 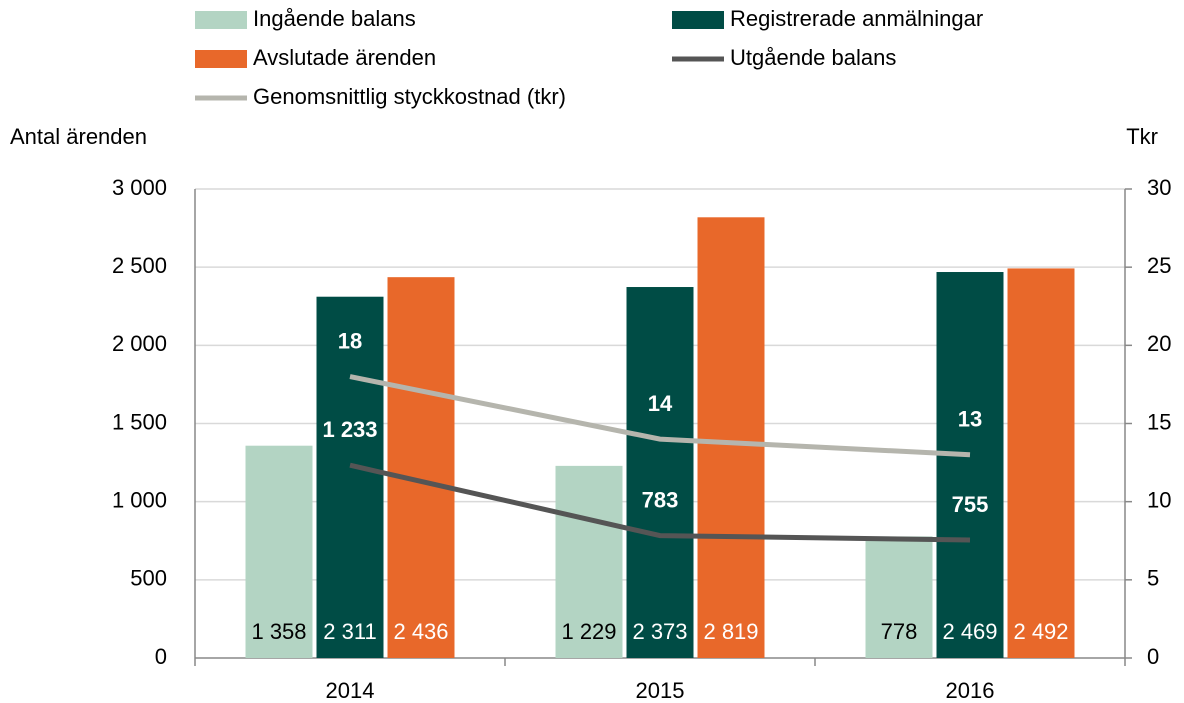 I want to click on legend-label: Genomsnittlig styckkostnad (tkr), so click(x=409, y=96).